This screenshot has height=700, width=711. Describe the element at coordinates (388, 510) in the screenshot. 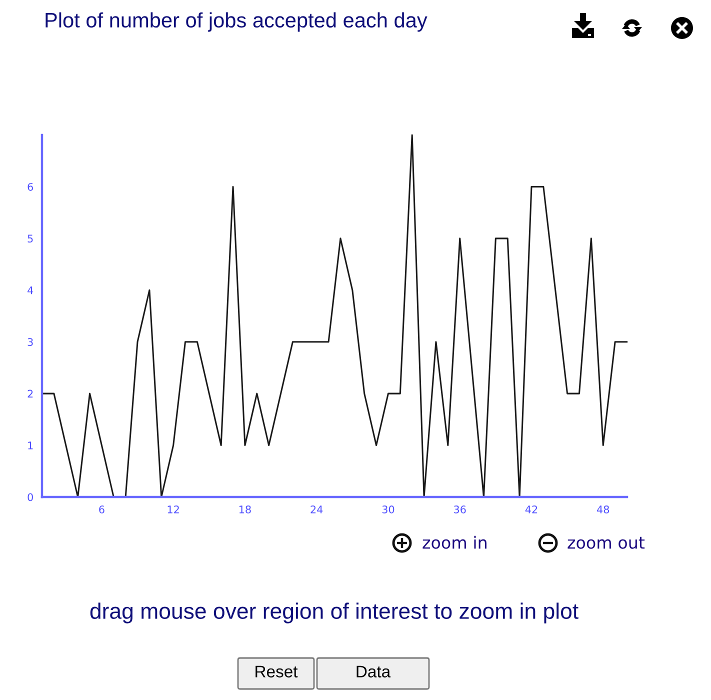

I see `x-tick-label: 30` at that location.